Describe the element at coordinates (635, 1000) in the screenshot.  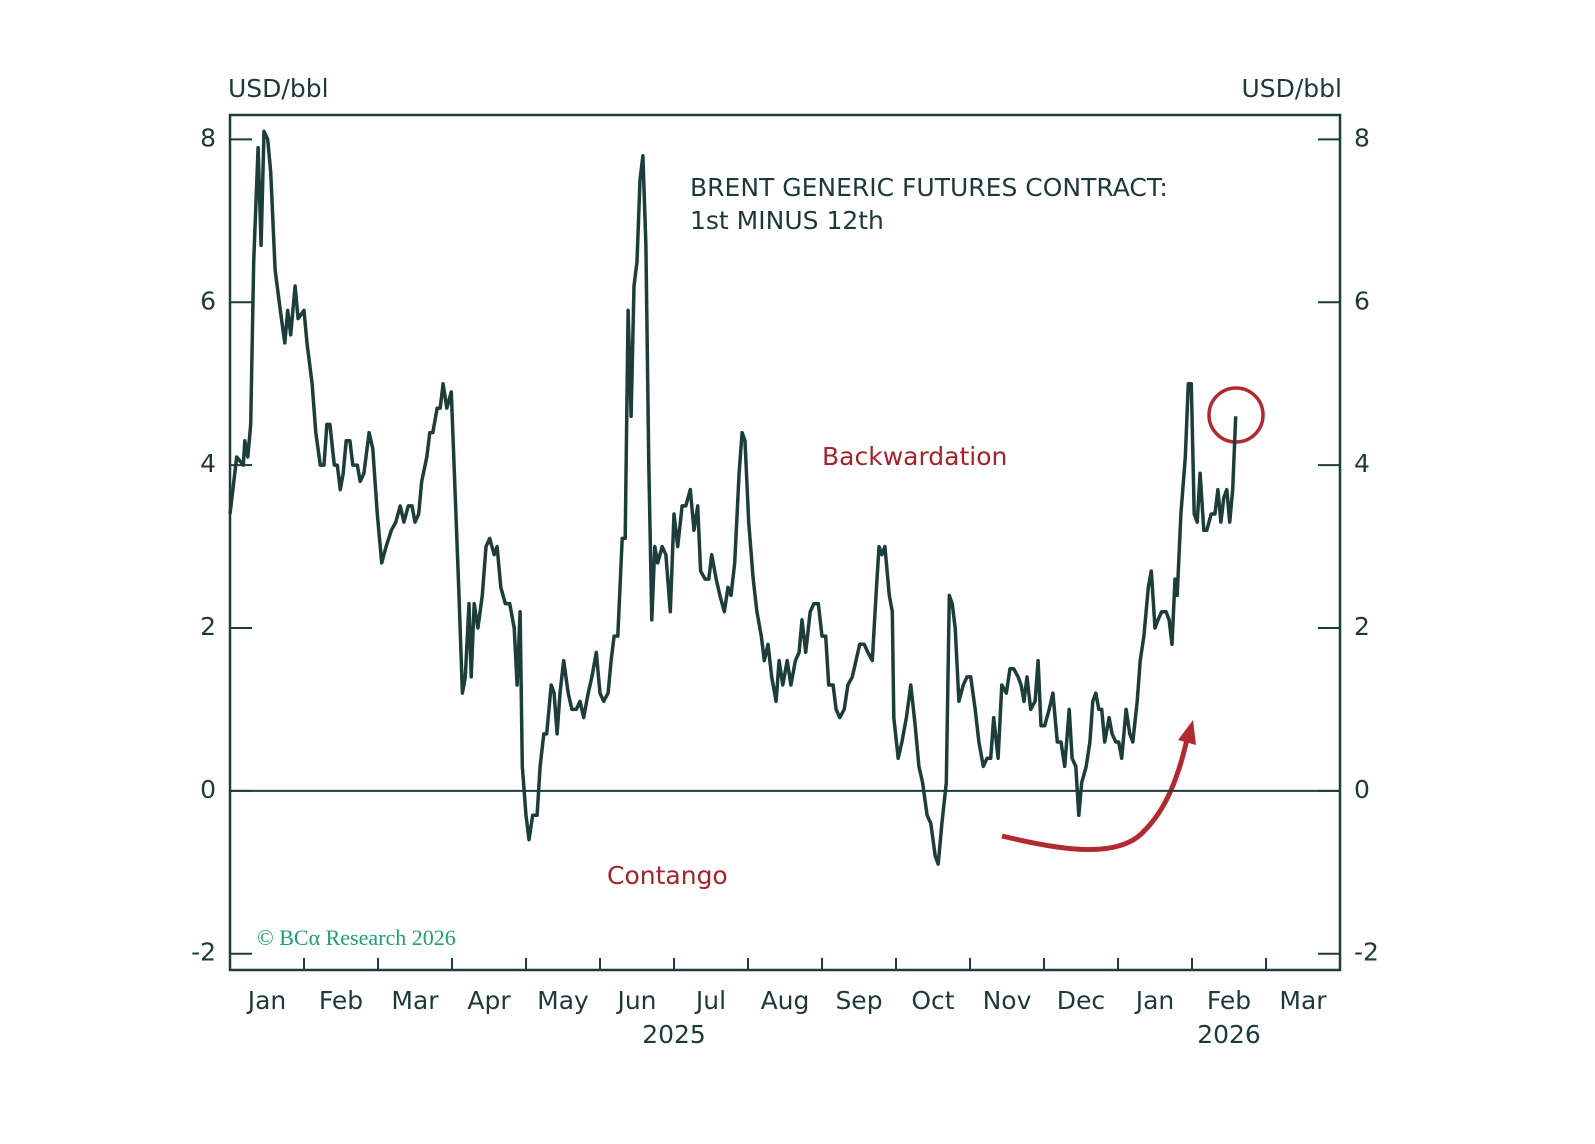
I see `x-tick-label: Jun` at that location.